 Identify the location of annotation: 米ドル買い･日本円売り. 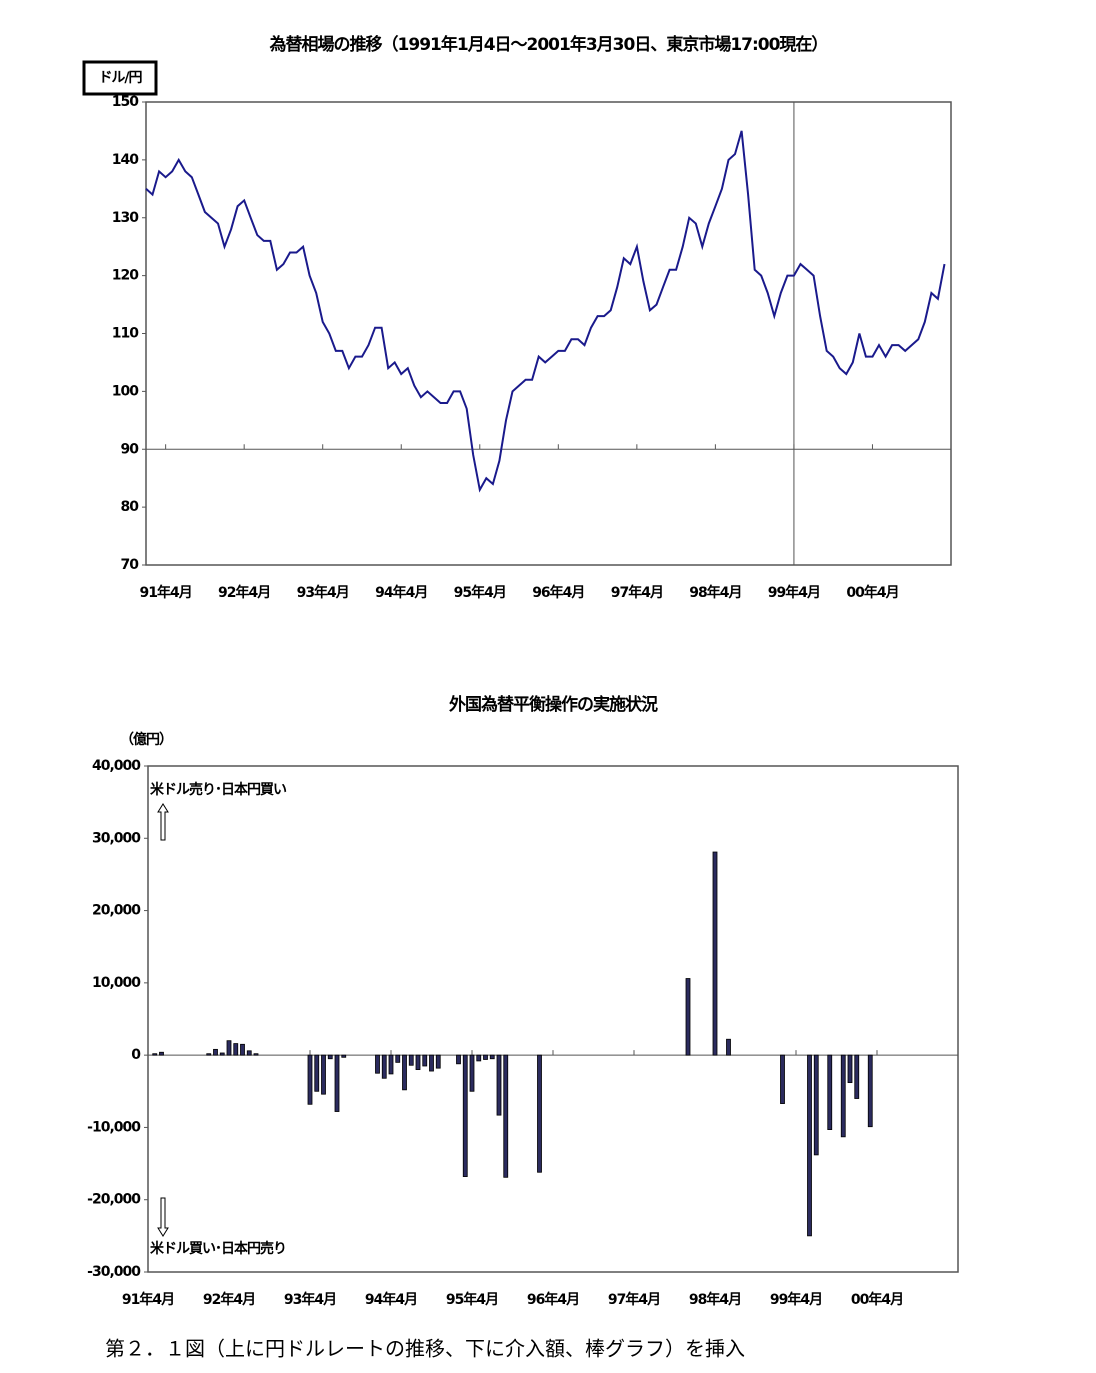
(218, 1248).